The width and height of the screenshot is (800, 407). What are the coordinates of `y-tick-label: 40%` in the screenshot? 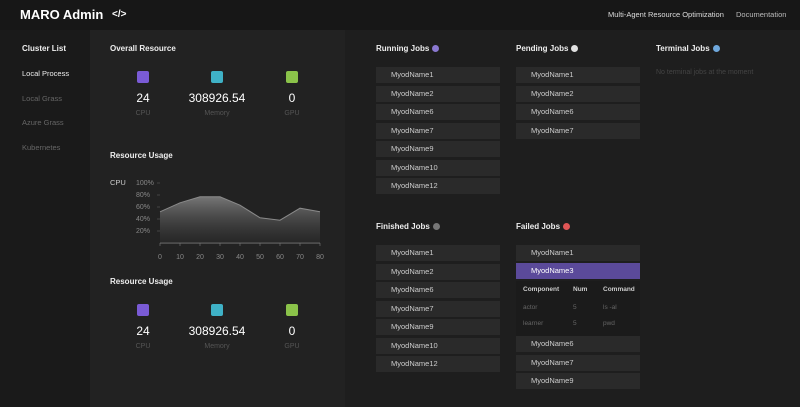 It's located at (143, 219).